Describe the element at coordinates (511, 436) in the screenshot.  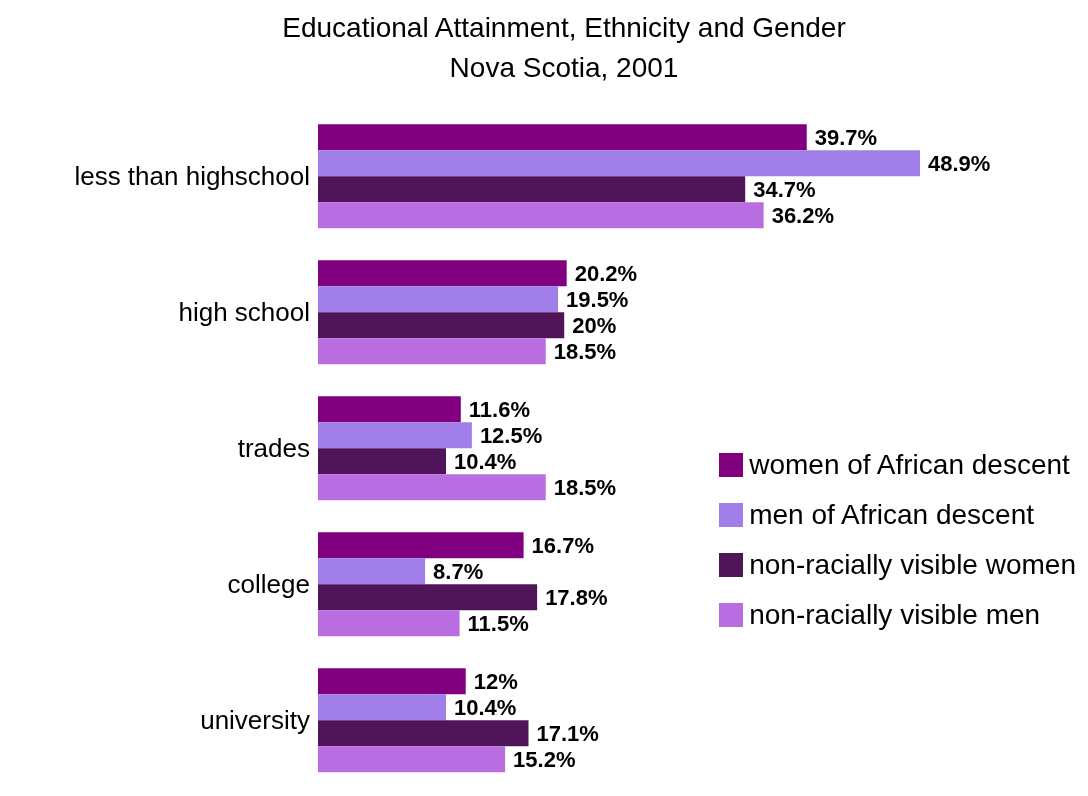
I see `data-label: 12.5%` at that location.